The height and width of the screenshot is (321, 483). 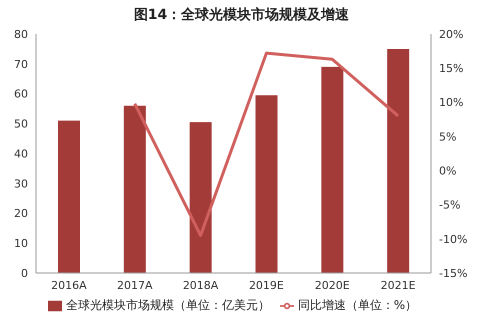 What do you see at coordinates (21, 183) in the screenshot?
I see `y-tick-label: 30` at bounding box center [21, 183].